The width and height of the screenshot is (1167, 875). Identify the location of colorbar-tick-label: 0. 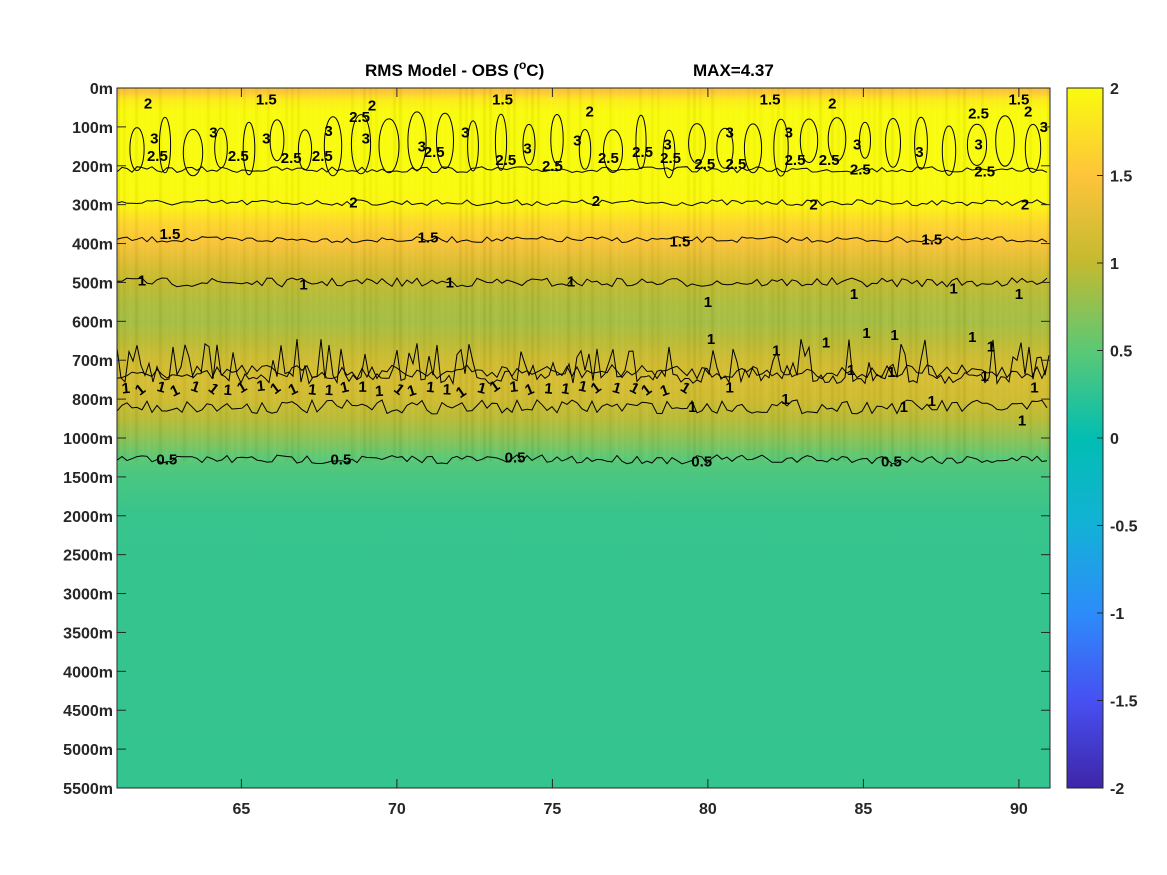
(1114, 439).